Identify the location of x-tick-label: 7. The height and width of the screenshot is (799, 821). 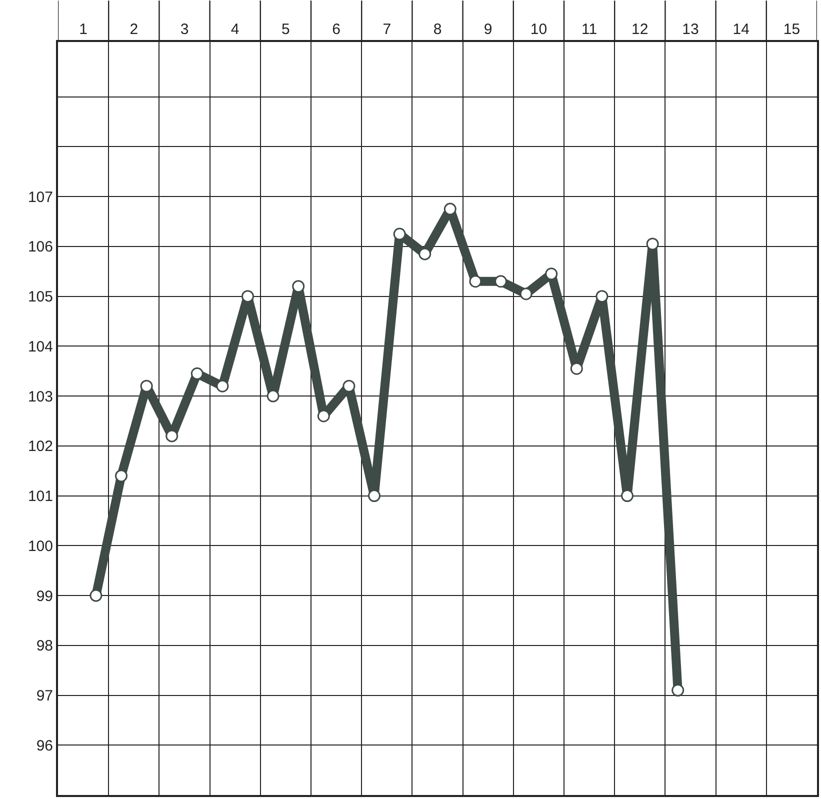
(387, 29).